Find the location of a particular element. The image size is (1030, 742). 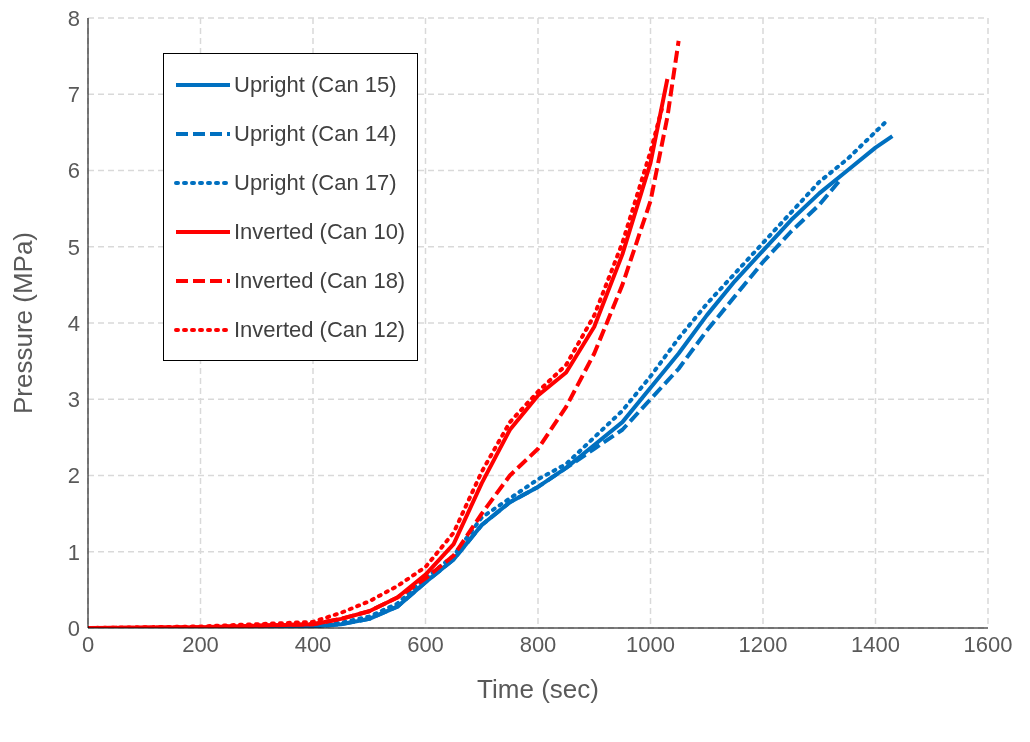

x-tick-label: 1400 is located at coordinates (875, 644).